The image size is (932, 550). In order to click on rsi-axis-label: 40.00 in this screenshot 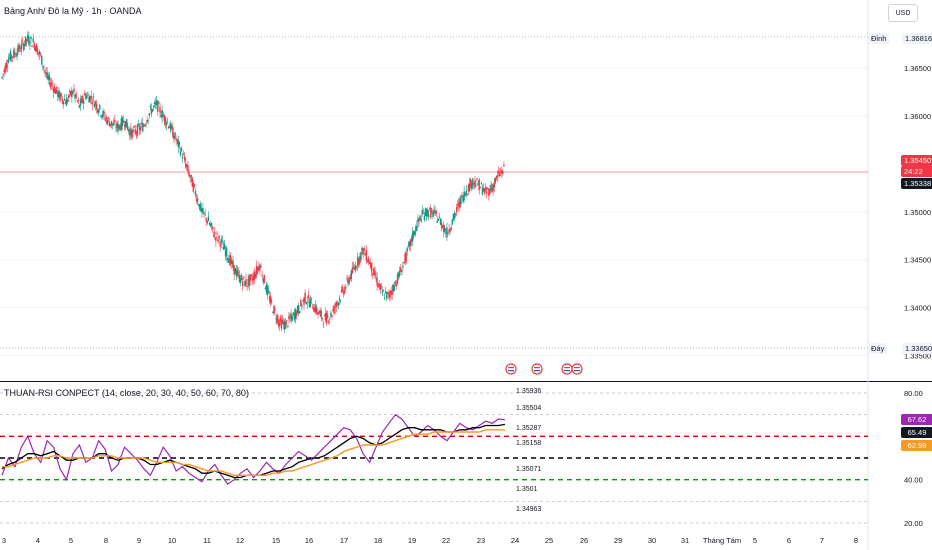, I will do `click(913, 480)`.